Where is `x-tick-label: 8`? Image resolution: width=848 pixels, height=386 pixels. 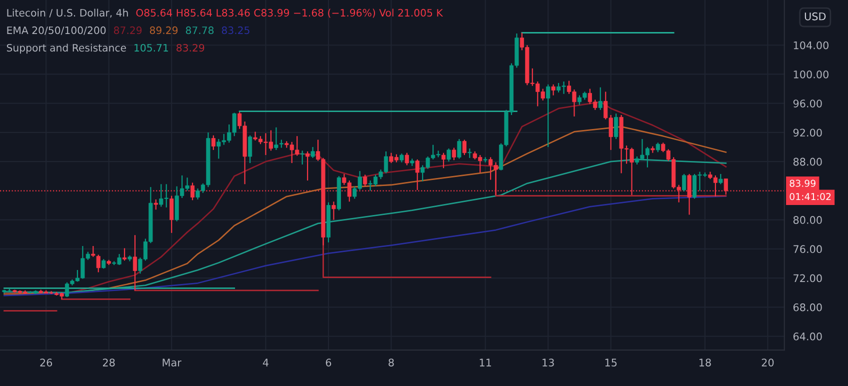
x-tick-label: 8 is located at coordinates (391, 362).